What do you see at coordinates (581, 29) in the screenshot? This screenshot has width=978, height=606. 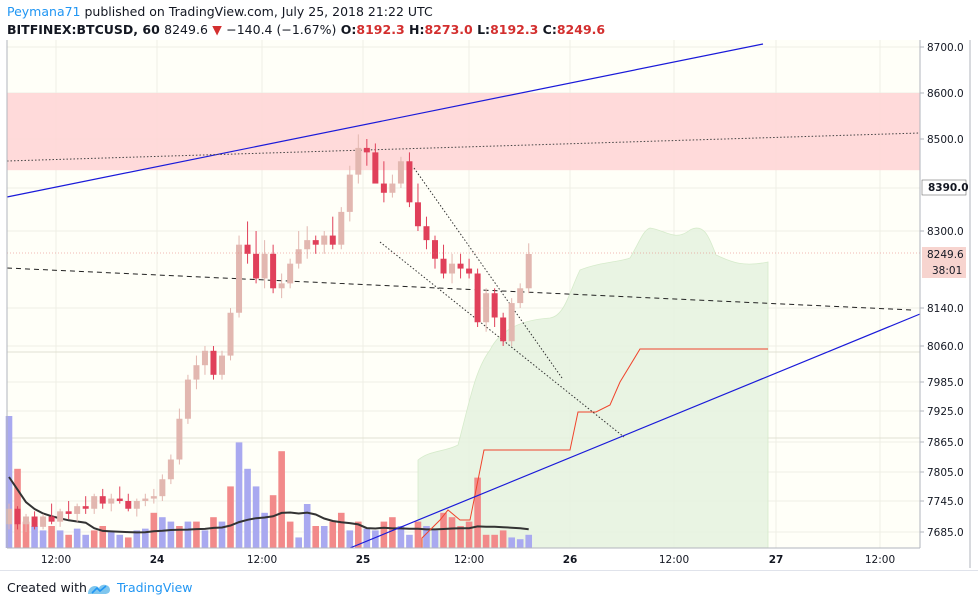 I see `close-value: 8249.6` at bounding box center [581, 29].